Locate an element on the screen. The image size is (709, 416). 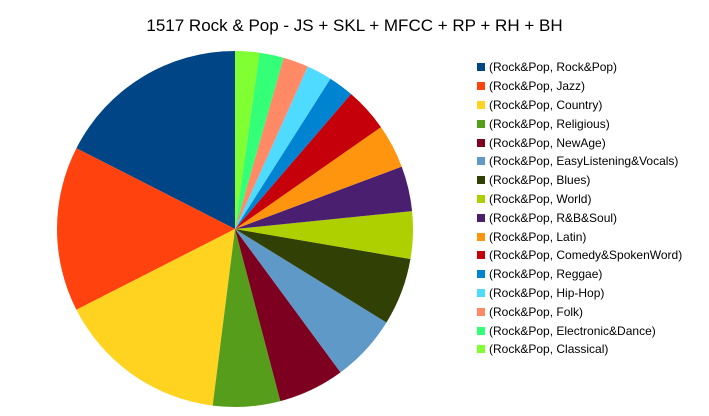
legend-label: (Rock&Pop, Reggae) is located at coordinates (546, 274).